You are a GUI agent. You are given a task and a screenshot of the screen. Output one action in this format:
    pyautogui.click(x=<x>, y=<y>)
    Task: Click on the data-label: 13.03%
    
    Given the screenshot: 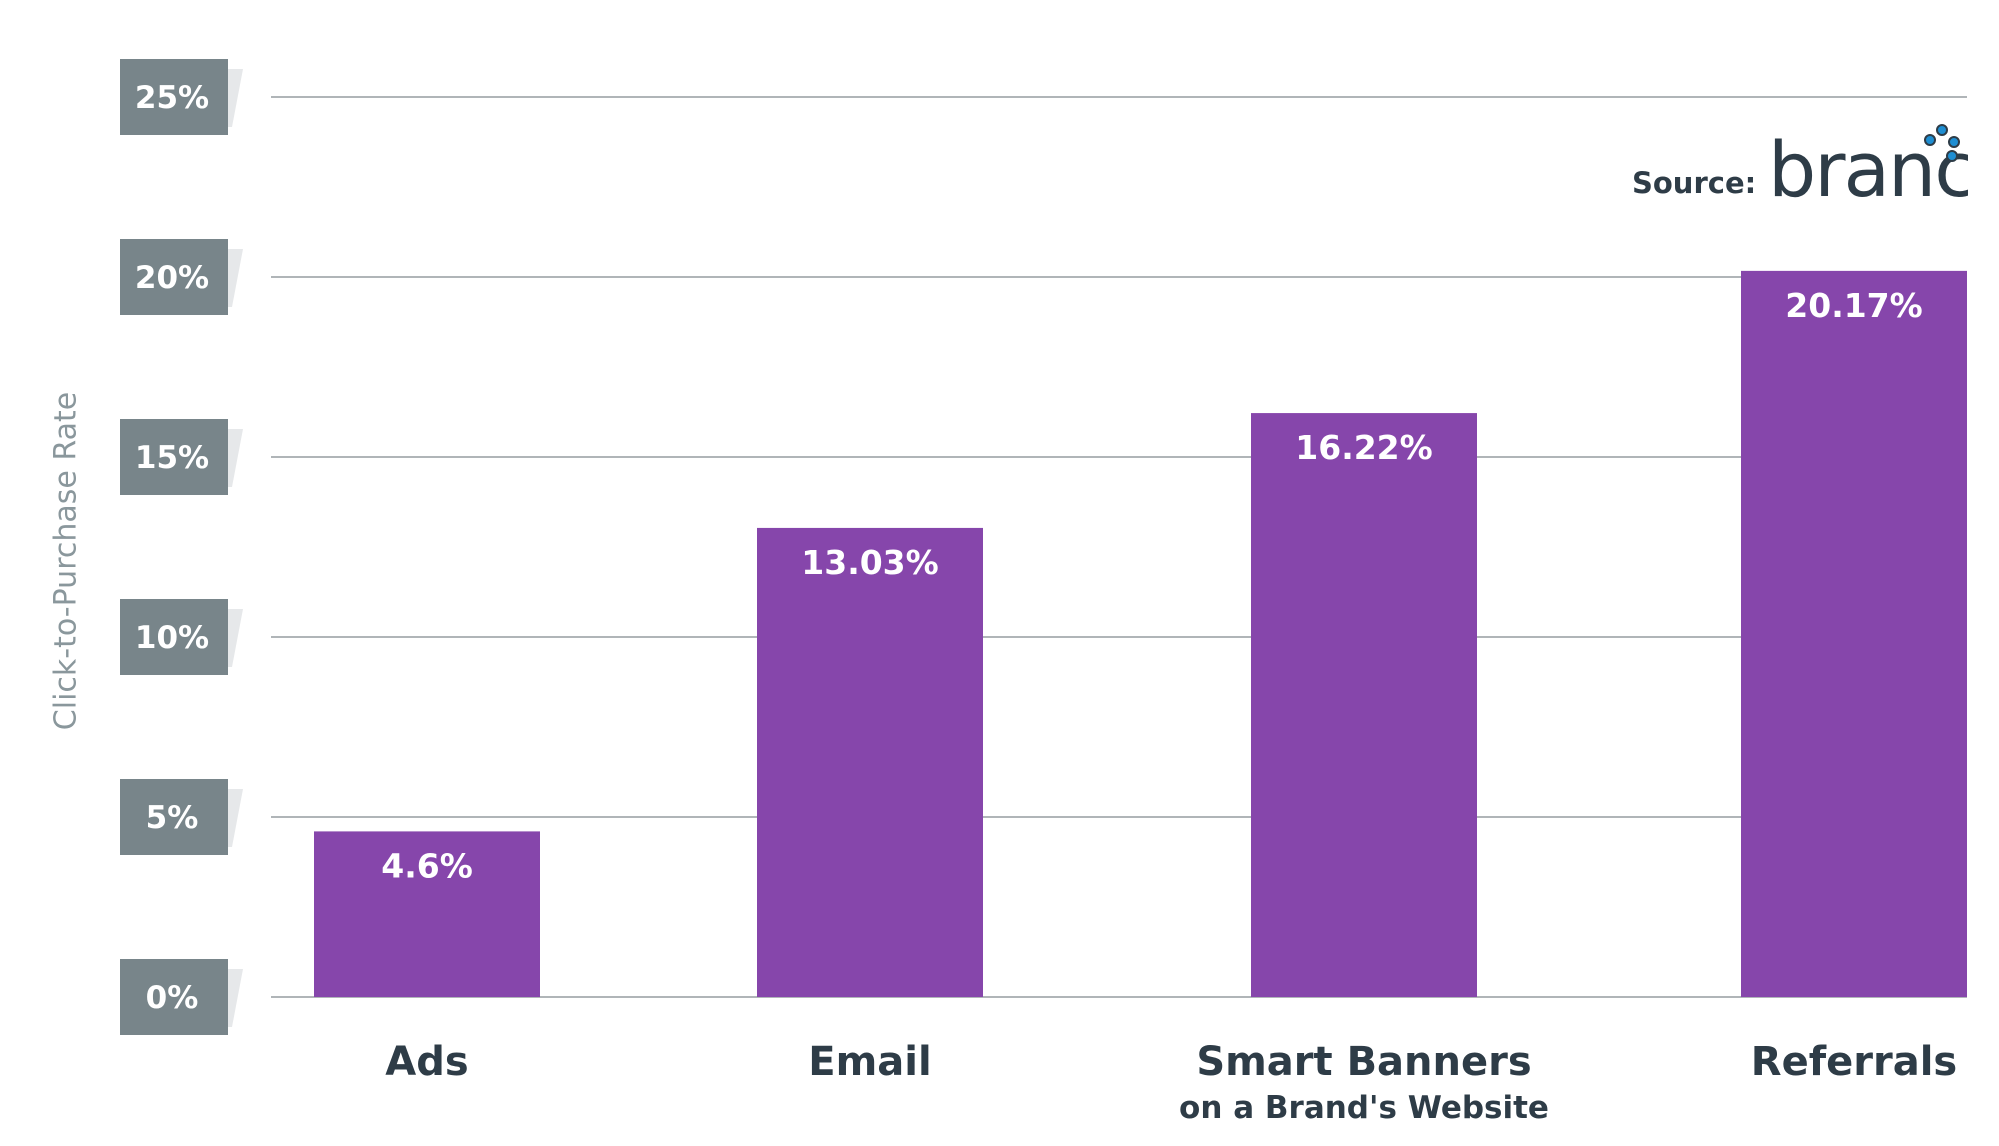 What is the action you would take?
    pyautogui.click(x=869, y=562)
    